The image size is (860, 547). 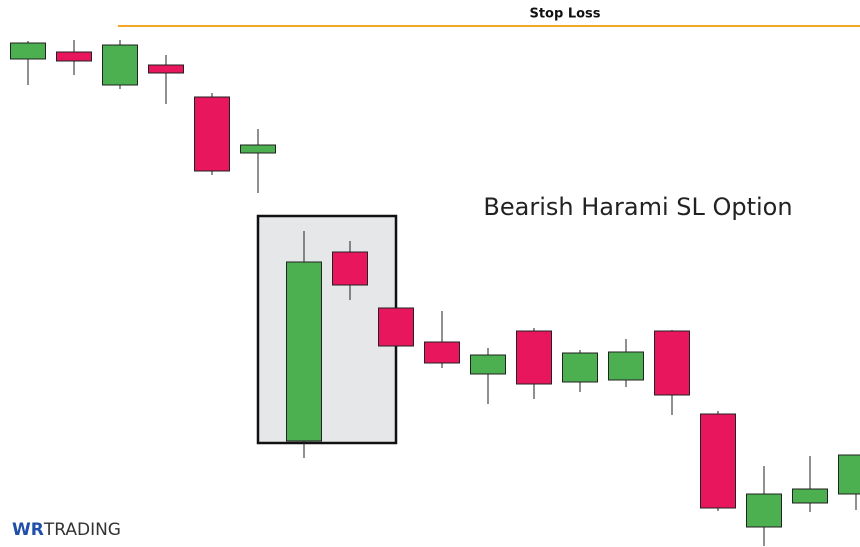 What do you see at coordinates (327, 329) in the screenshot?
I see `highlight-box` at bounding box center [327, 329].